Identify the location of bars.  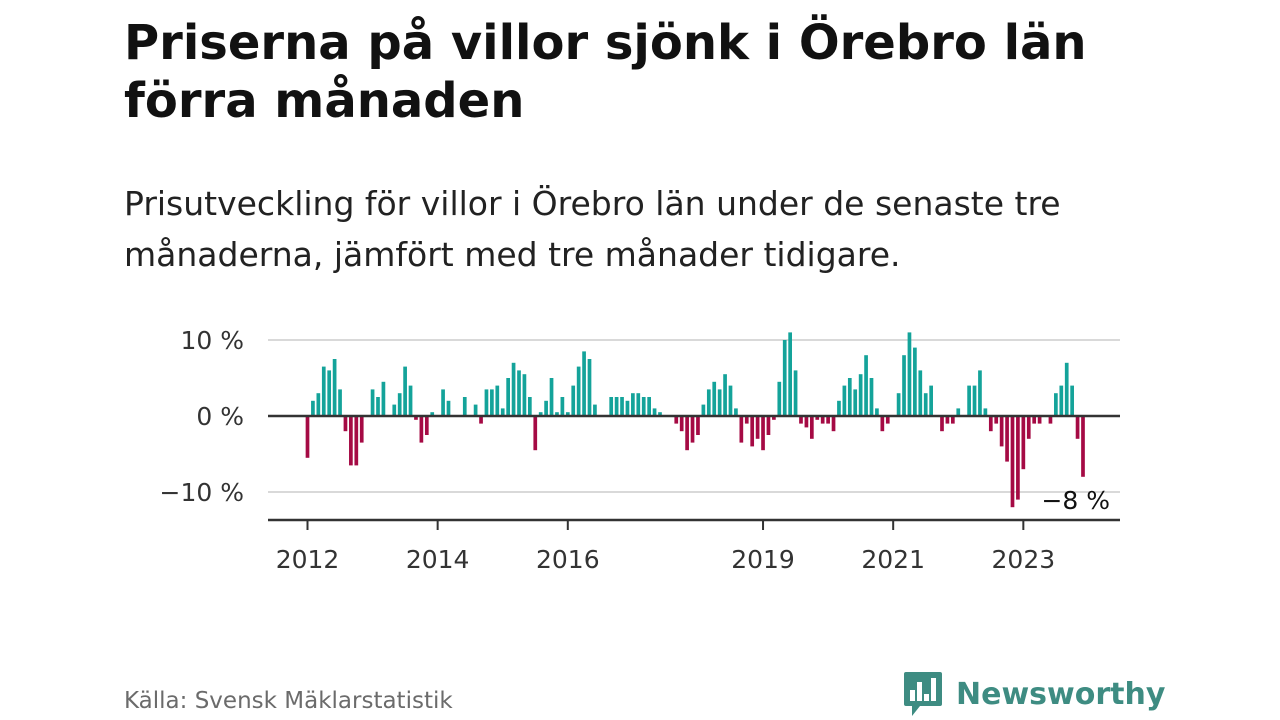
(695, 420).